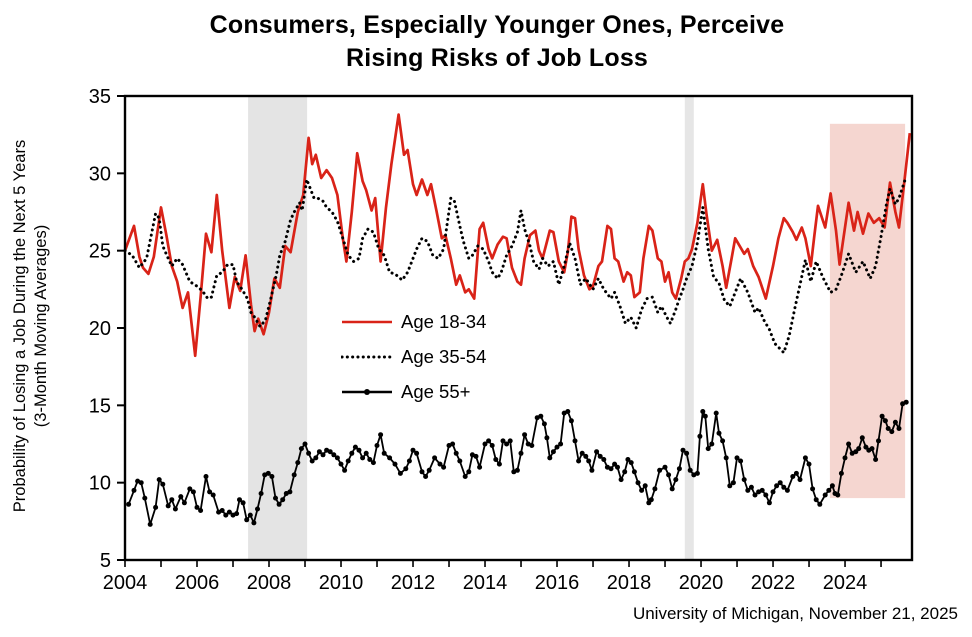 This screenshot has width=972, height=637. Describe the element at coordinates (485, 583) in the screenshot. I see `x-tick-label: 2014` at that location.